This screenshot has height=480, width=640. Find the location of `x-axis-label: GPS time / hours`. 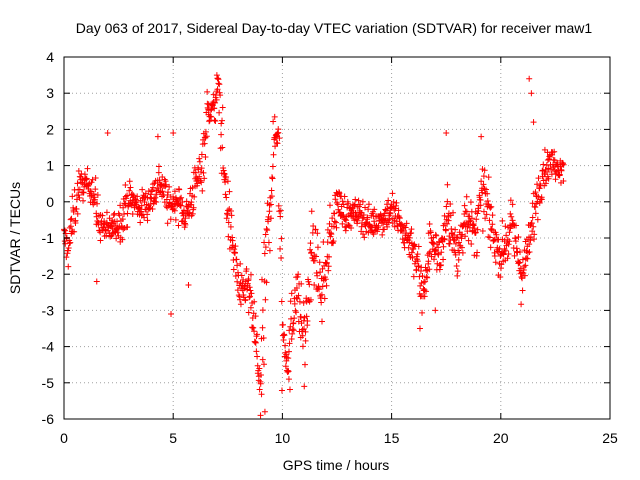

x-axis-label: GPS time / hours is located at coordinates (336, 465).